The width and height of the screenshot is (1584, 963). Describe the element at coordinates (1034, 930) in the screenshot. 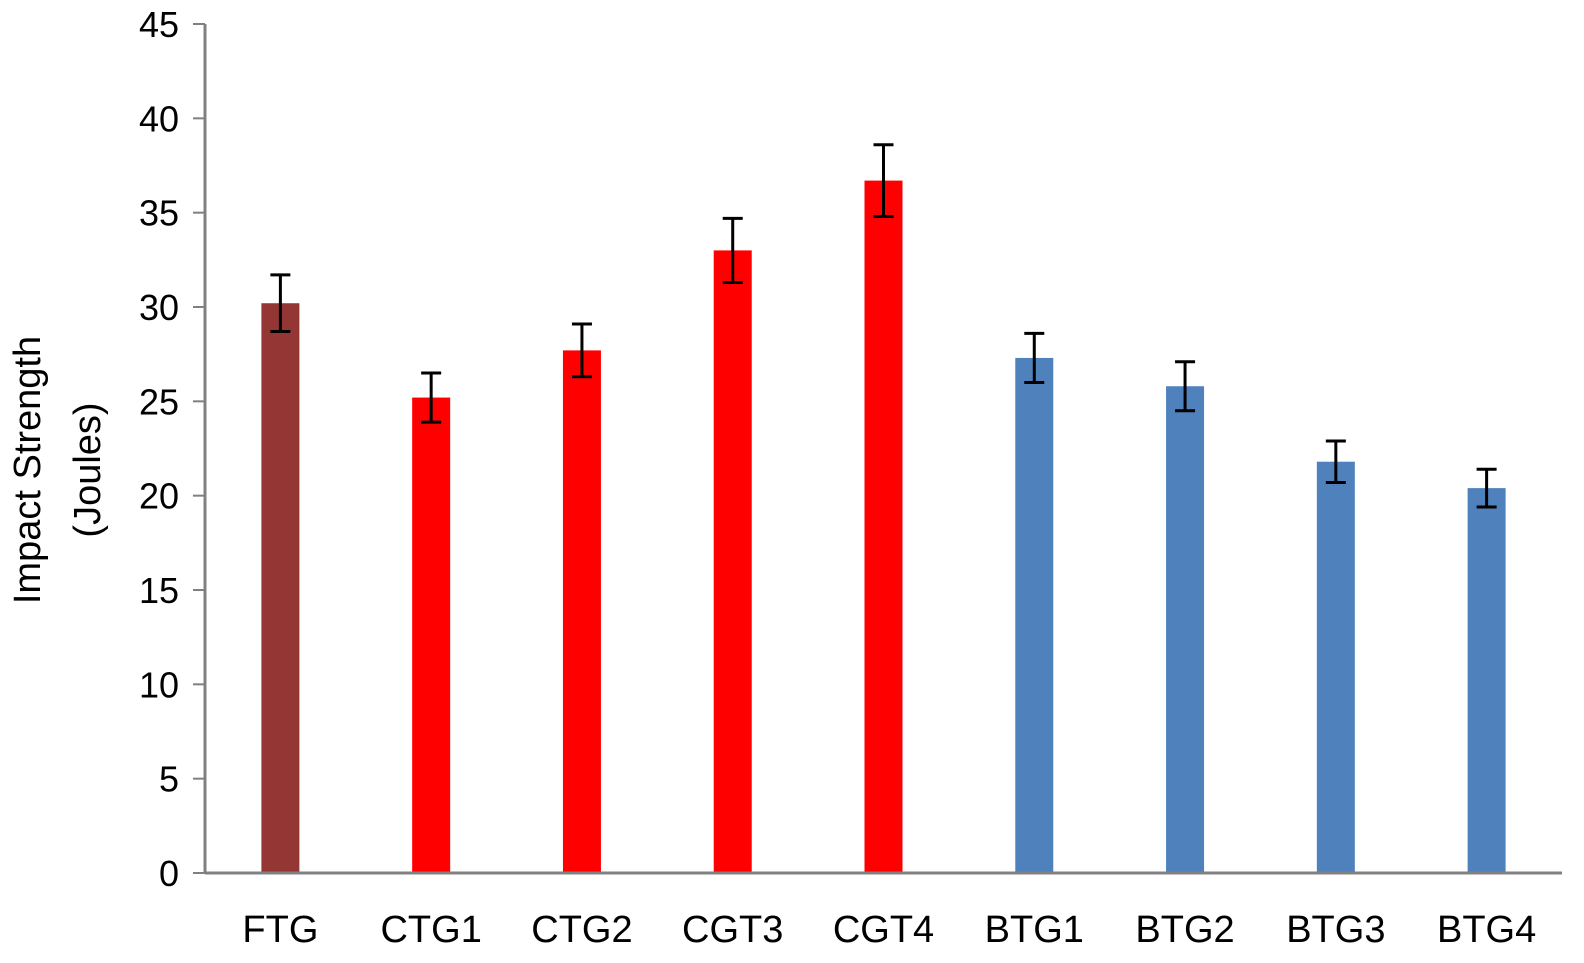

I see `x-tick-label: BTG1` at that location.